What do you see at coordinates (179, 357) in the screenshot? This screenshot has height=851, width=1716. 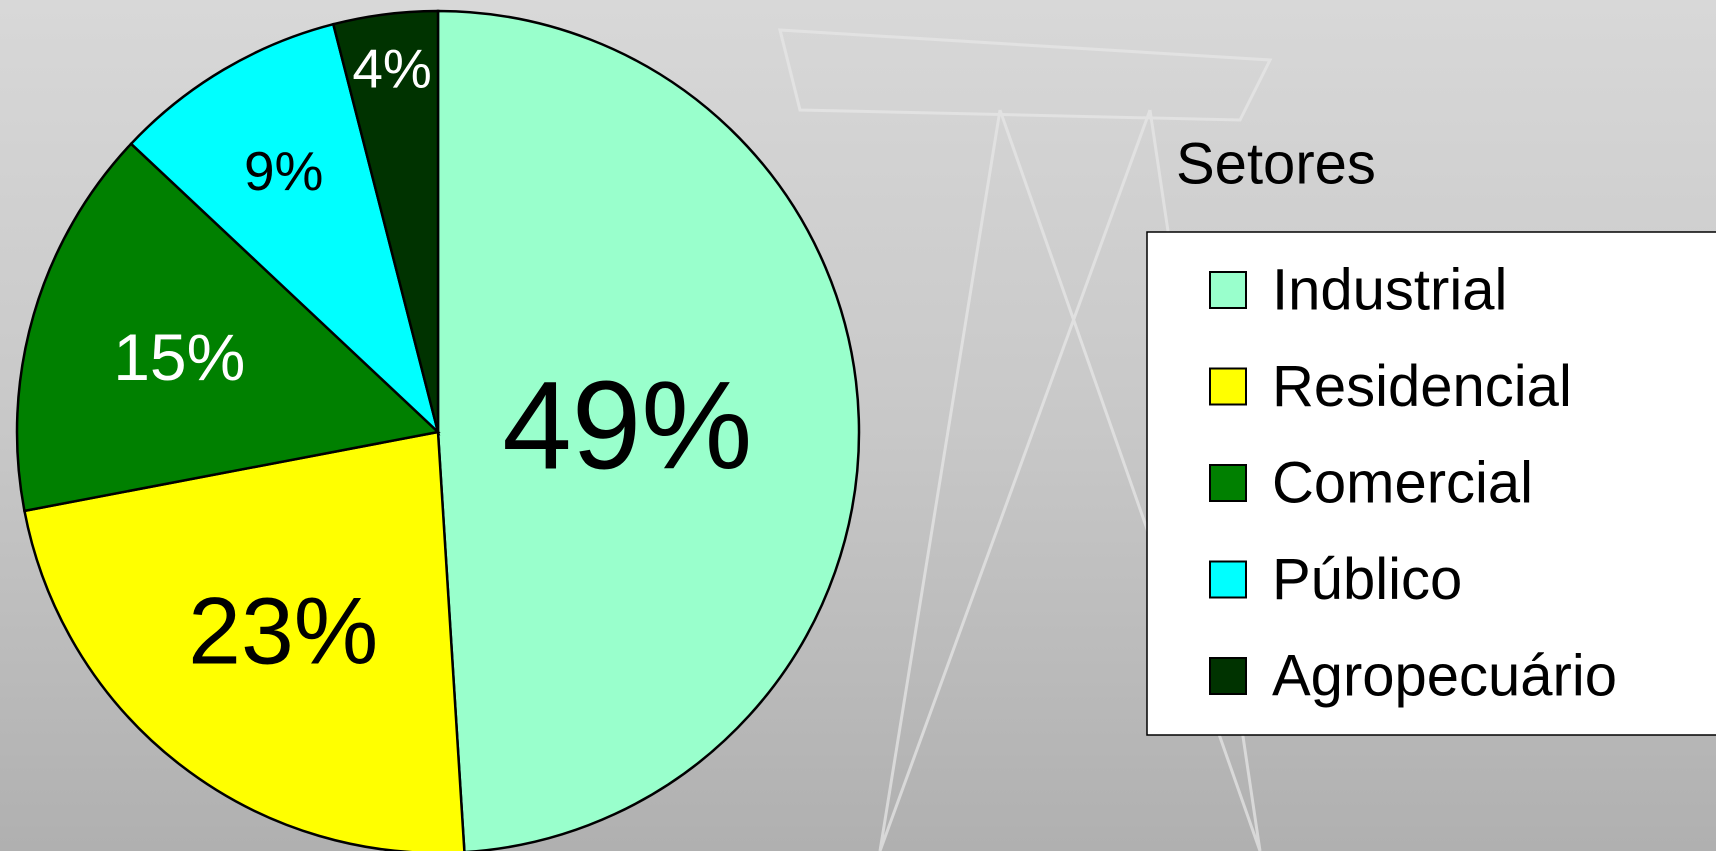 I see `slice-label: 15%` at bounding box center [179, 357].